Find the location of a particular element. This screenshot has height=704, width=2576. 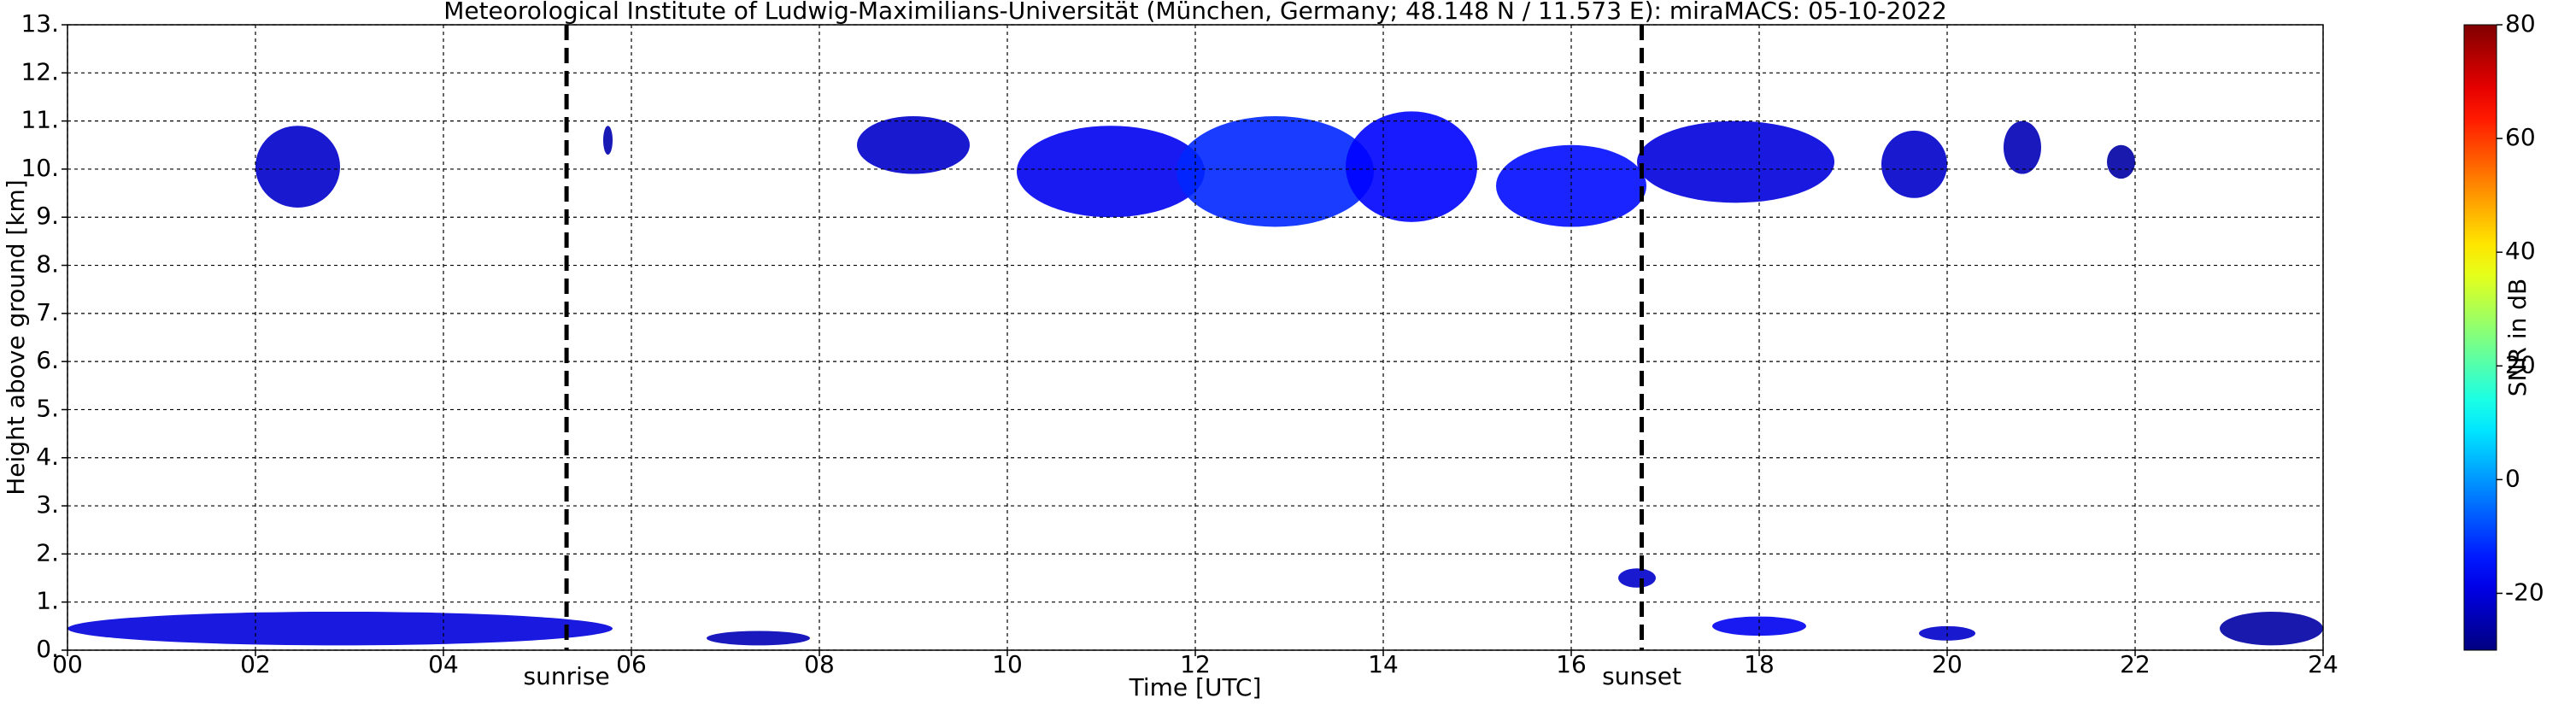

x-axis-label: Time [UTC] is located at coordinates (1195, 687).